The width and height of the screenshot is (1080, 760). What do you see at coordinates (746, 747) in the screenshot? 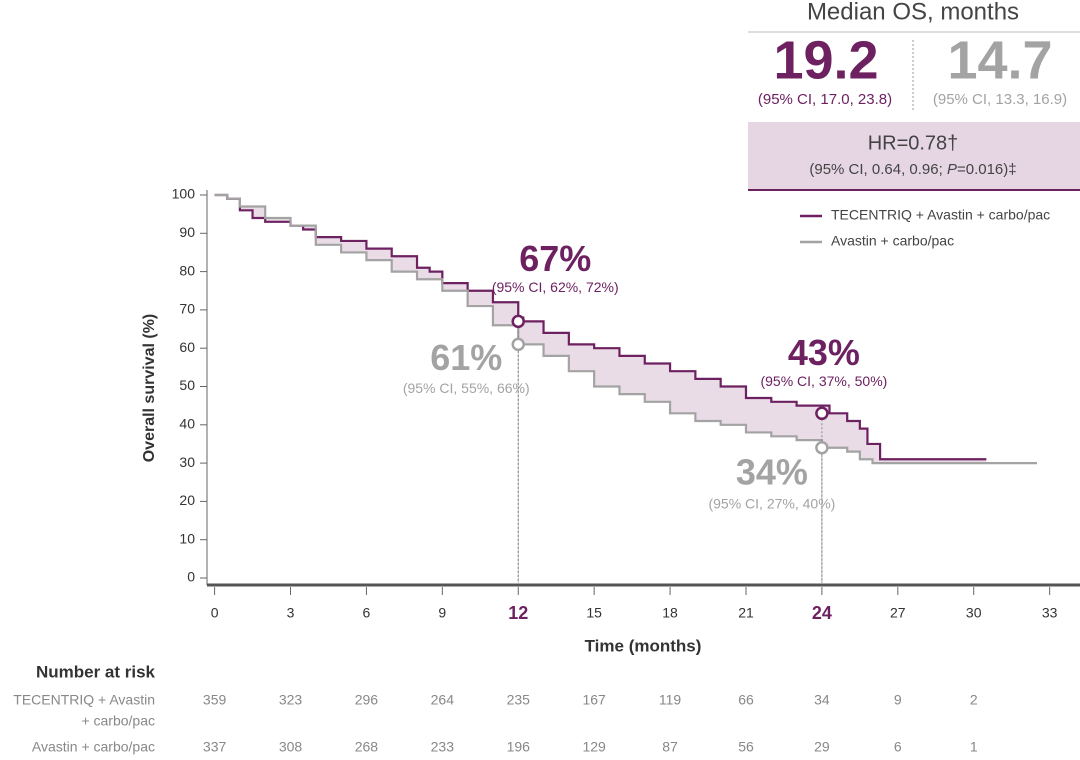
I see `risk-value: 56` at bounding box center [746, 747].